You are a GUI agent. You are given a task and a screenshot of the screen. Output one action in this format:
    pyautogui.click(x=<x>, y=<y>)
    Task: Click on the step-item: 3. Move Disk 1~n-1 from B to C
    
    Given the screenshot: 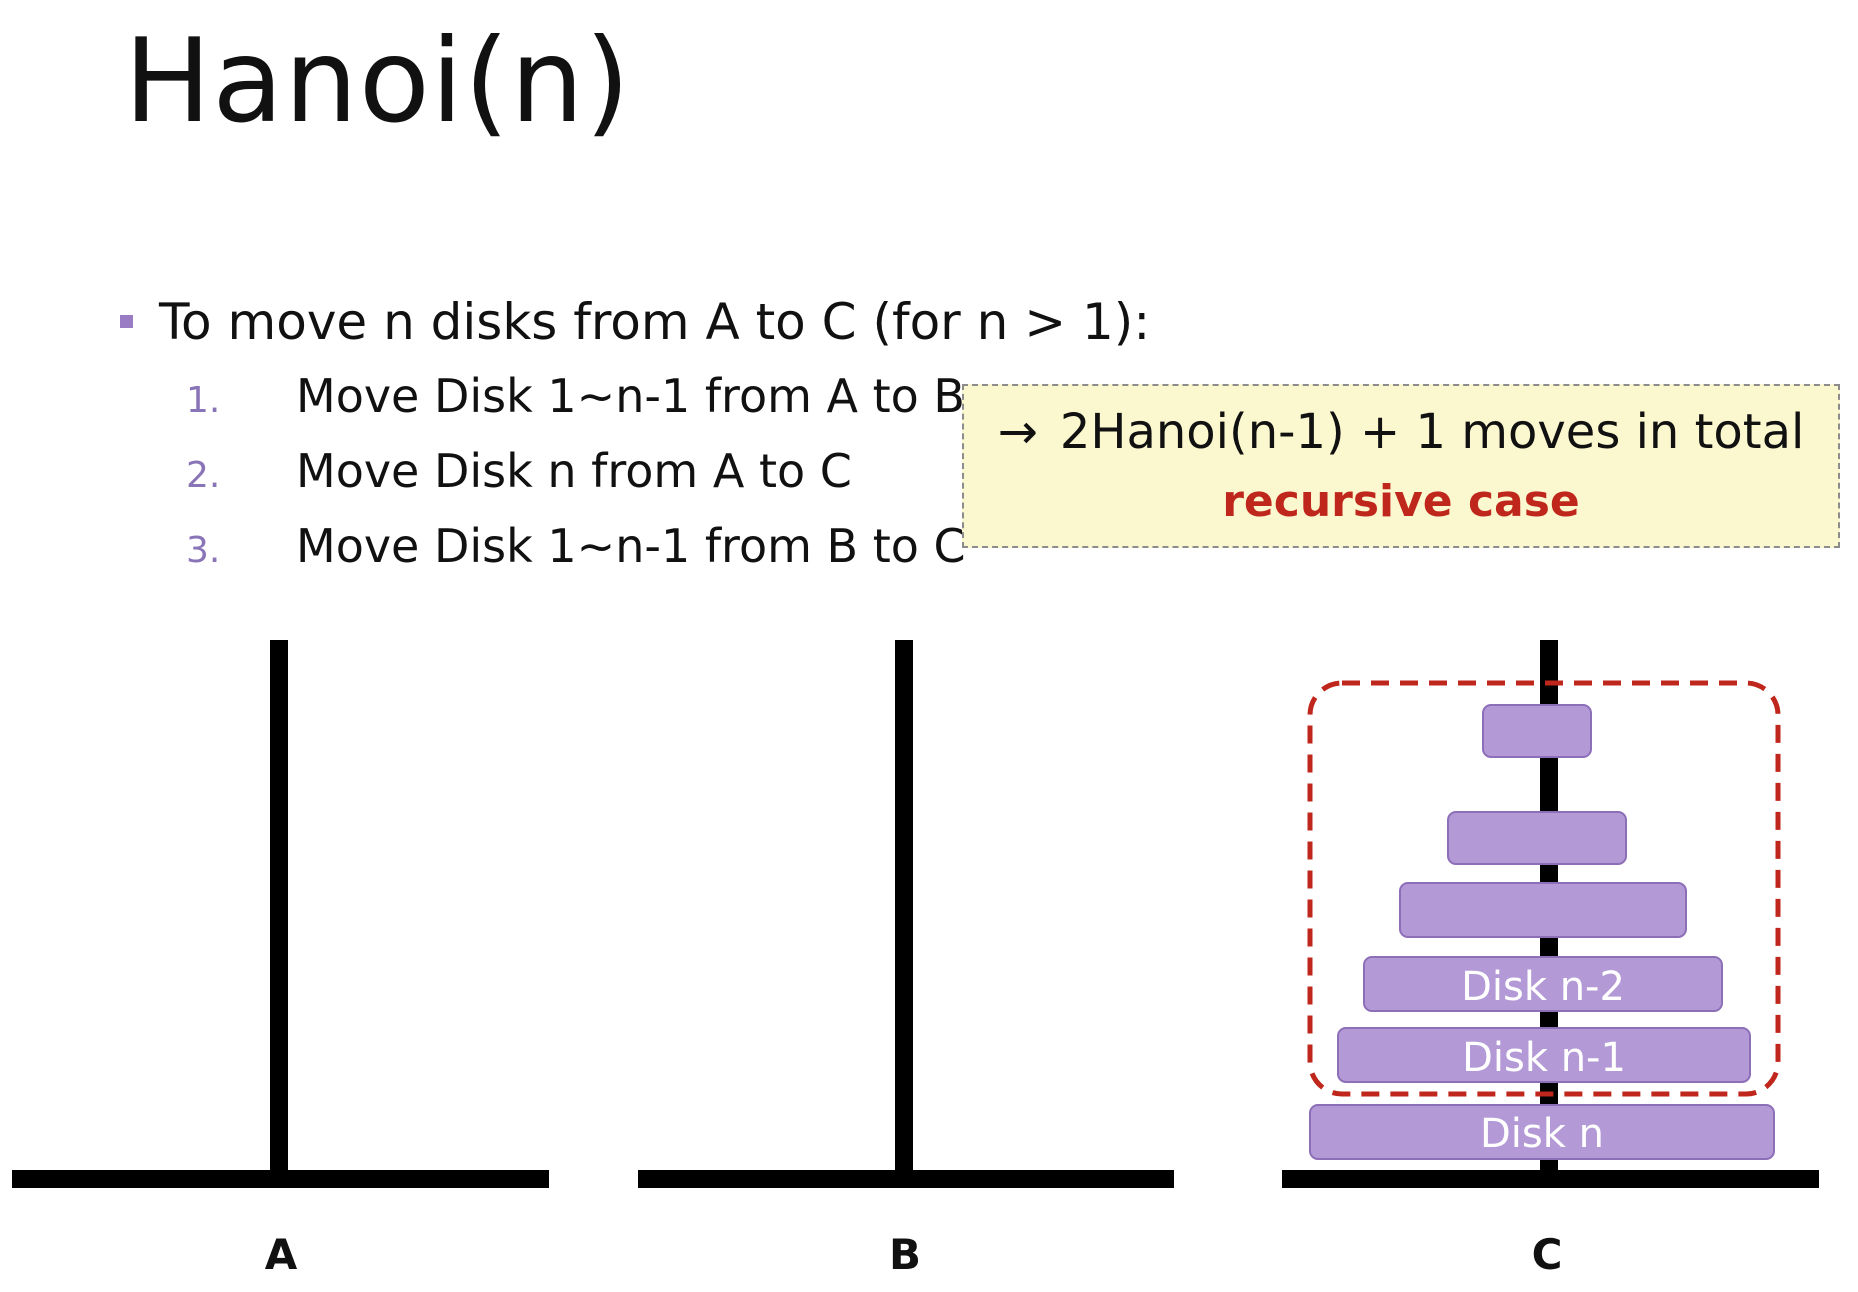 What is the action you would take?
    pyautogui.click(x=576, y=551)
    